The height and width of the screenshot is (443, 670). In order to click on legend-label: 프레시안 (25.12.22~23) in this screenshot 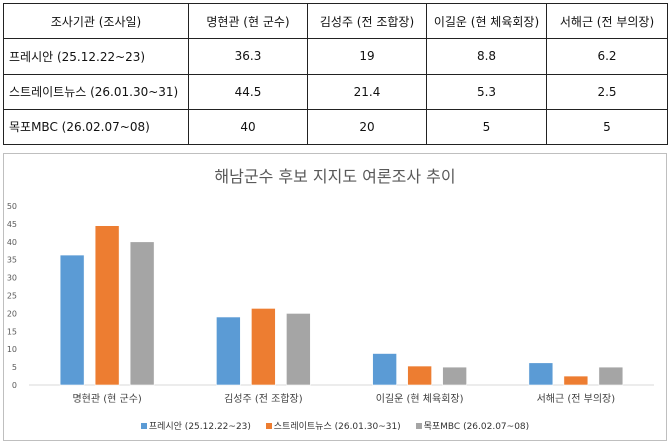, I will do `click(199, 427)`.